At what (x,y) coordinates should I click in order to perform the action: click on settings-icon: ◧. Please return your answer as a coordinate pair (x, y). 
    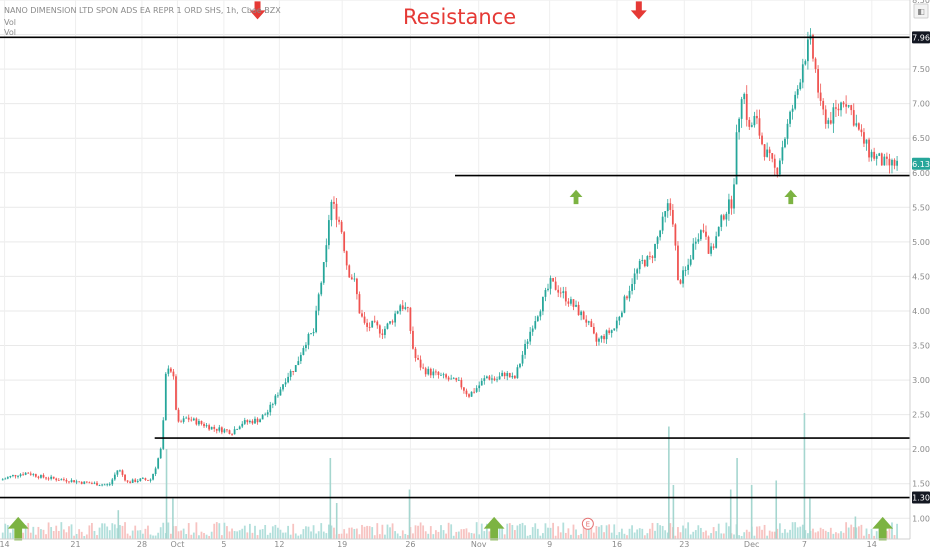
    Looking at the image, I should click on (921, 11).